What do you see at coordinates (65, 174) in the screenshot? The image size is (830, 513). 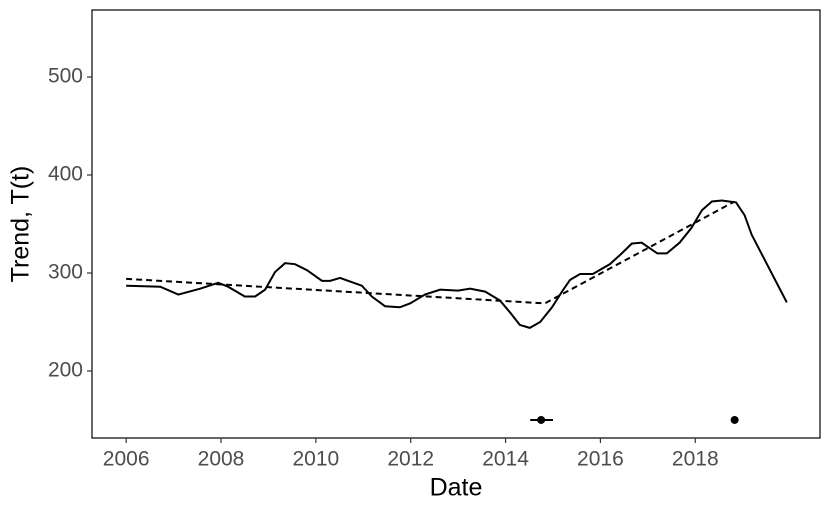 I see `y-tick-label: 400` at bounding box center [65, 174].